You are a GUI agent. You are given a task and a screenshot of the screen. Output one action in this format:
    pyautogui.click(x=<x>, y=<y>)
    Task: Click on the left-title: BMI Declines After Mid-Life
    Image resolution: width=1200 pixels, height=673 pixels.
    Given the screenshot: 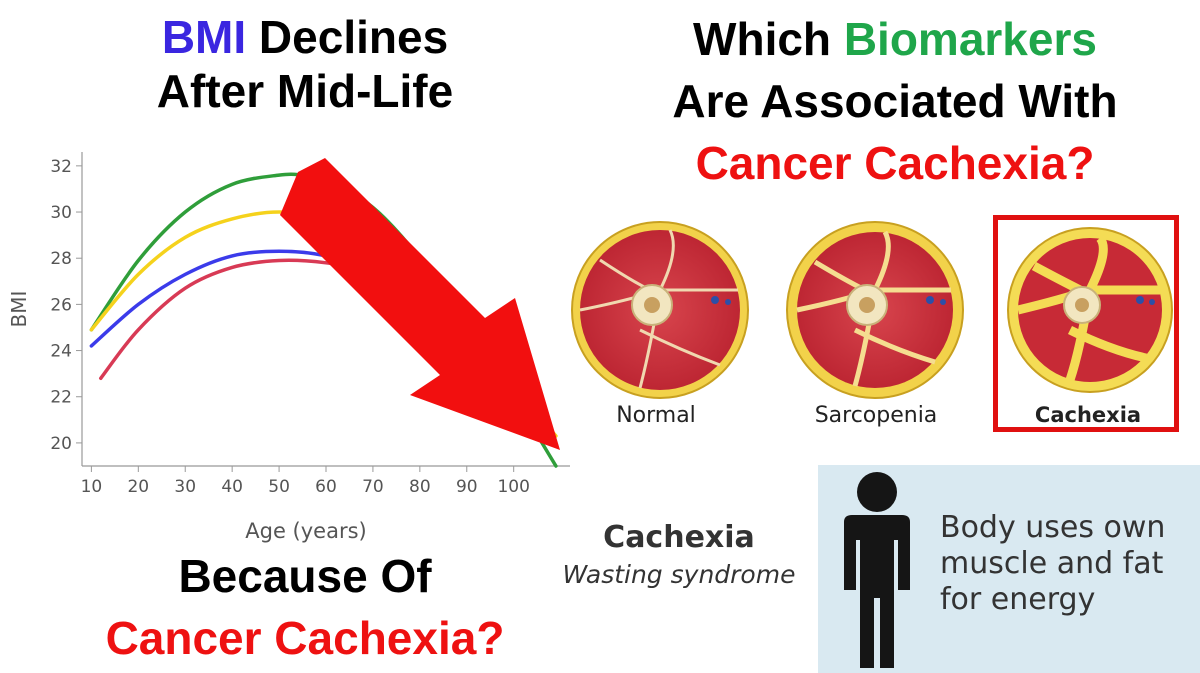 What is the action you would take?
    pyautogui.click(x=305, y=64)
    